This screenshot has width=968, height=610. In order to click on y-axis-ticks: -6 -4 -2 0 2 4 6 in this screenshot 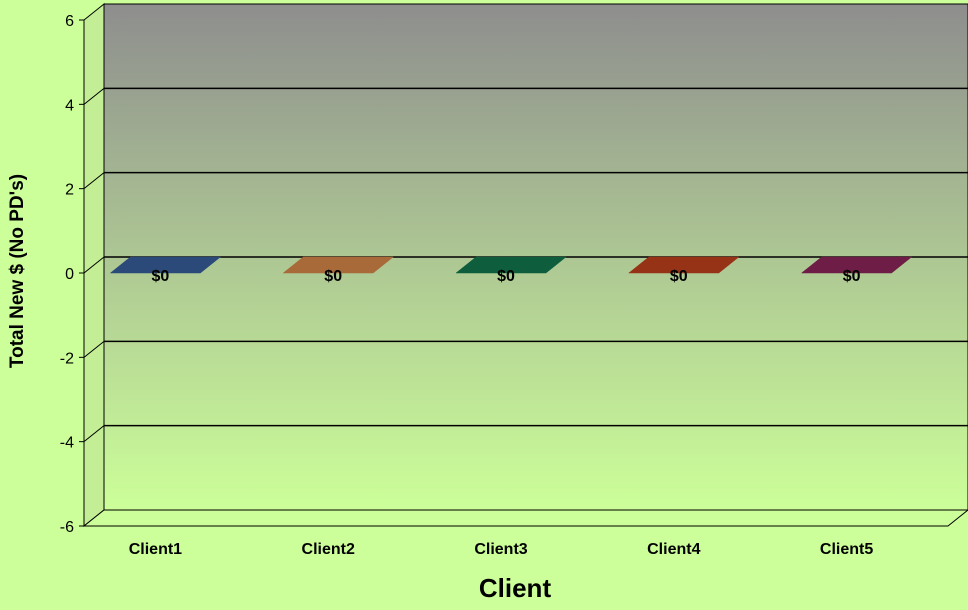, I will do `click(72, 274)`.